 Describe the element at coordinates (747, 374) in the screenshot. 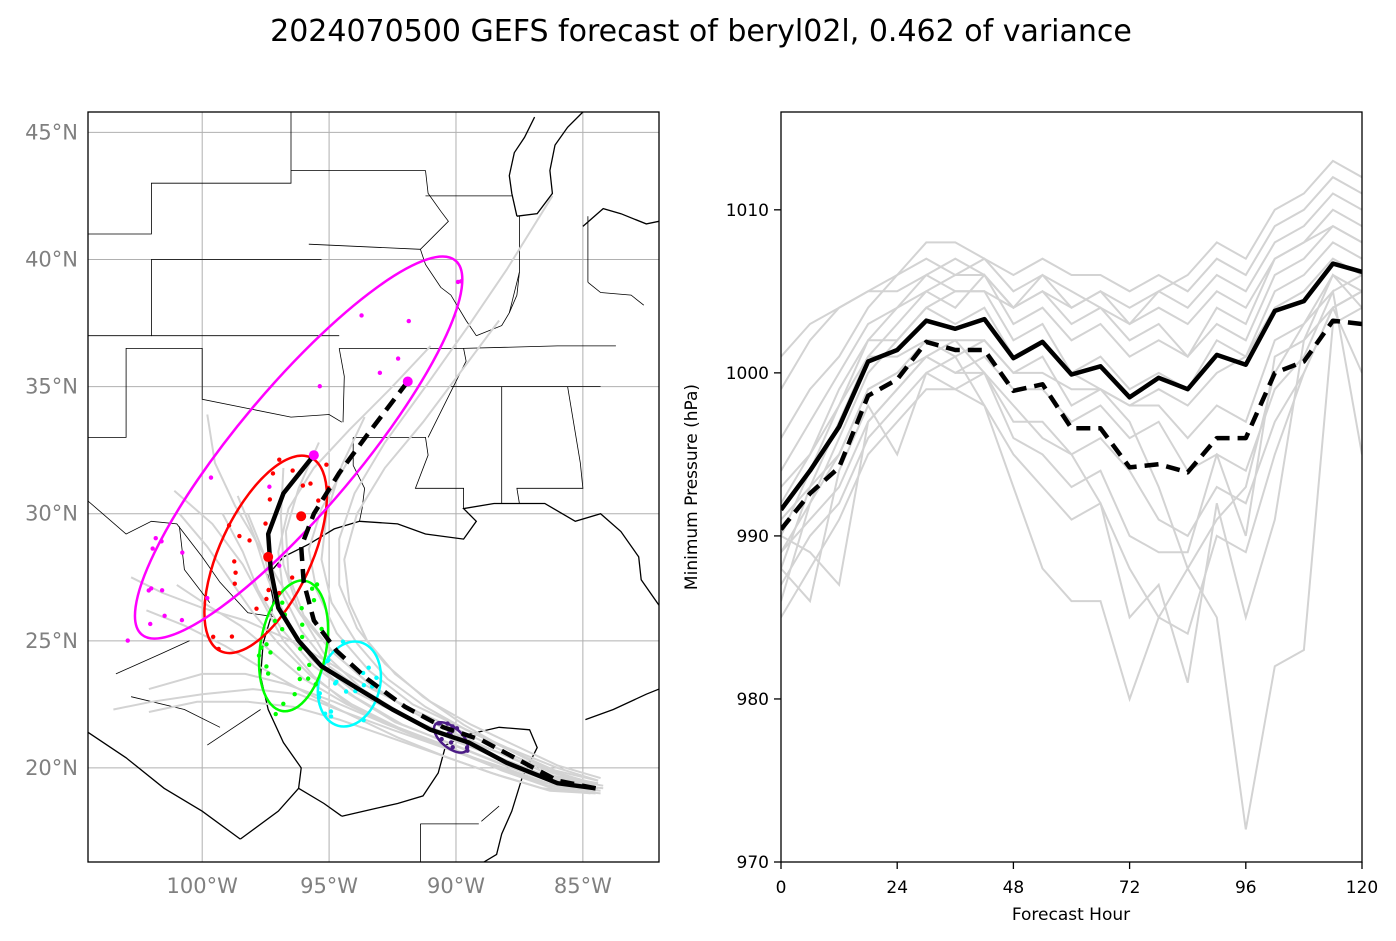

I see `pressure-y-tick-label: 1000` at that location.